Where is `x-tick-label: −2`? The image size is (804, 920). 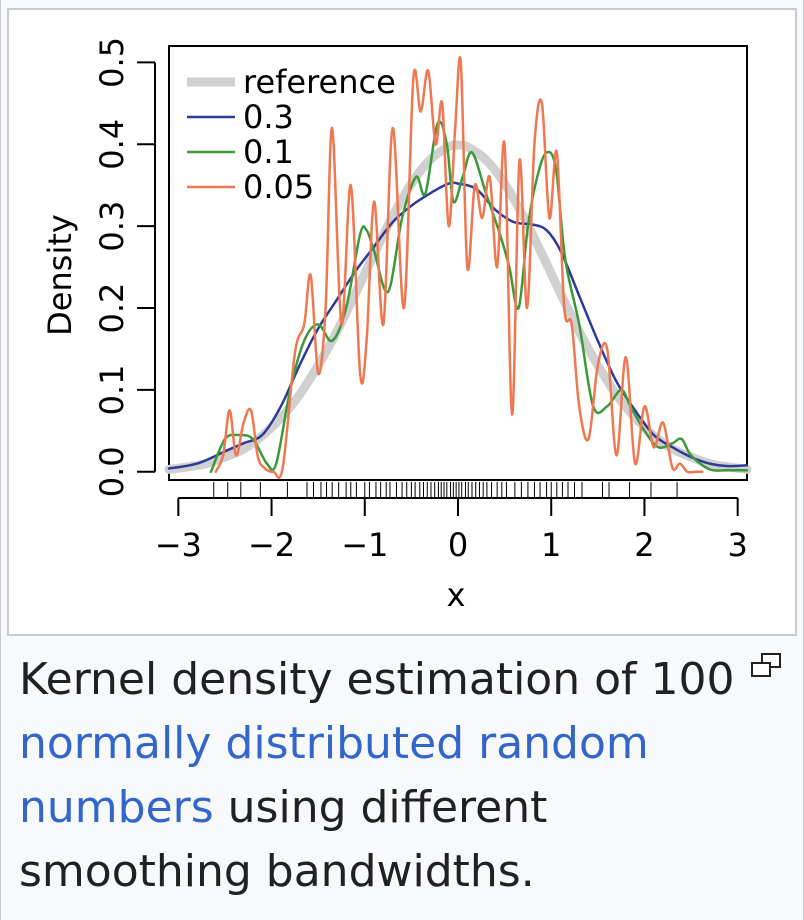
x-tick-label: −2 is located at coordinates (271, 545).